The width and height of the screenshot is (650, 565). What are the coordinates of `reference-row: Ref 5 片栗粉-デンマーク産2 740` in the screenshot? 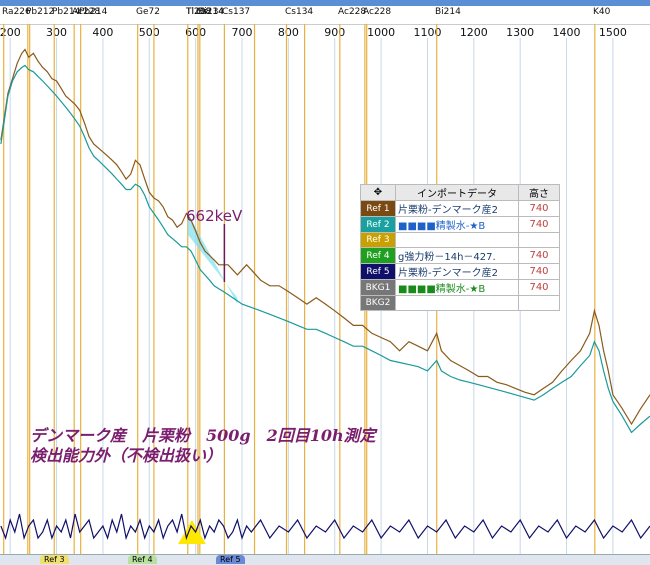 It's located at (460, 271).